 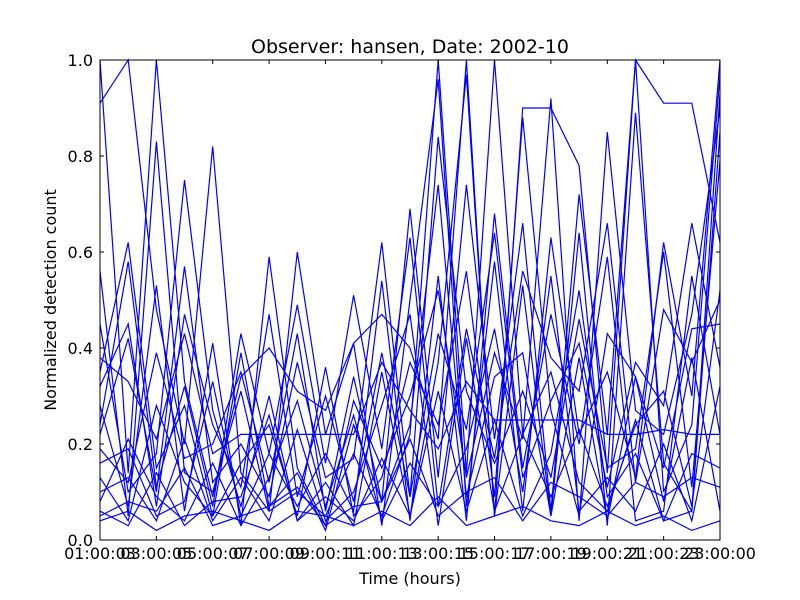 What do you see at coordinates (438, 553) in the screenshot?
I see `x-tick-label: 13:00:15` at bounding box center [438, 553].